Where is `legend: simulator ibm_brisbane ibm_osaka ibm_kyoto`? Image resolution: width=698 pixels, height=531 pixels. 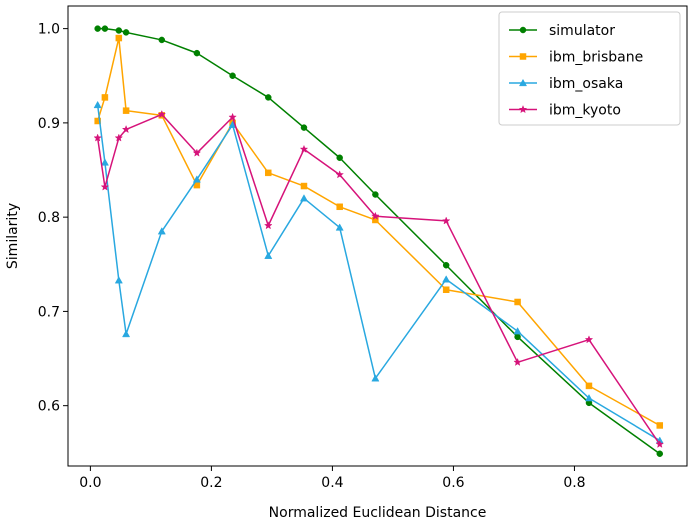 legend: simulator ibm_brisbane ibm_osaka ibm_kyoto is located at coordinates (589, 68).